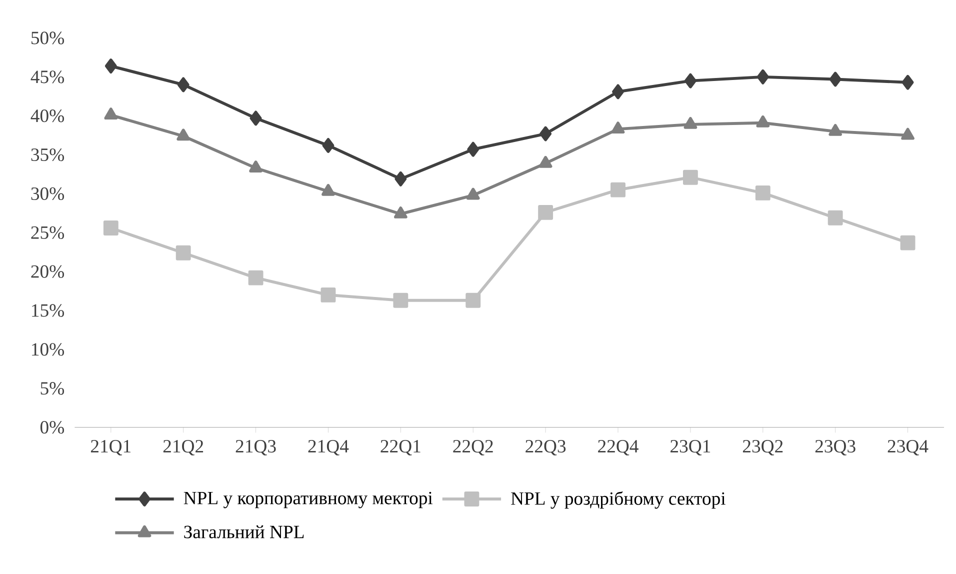 The image size is (956, 574). What do you see at coordinates (47, 116) in the screenshot?
I see `y-tick-label: 40%` at bounding box center [47, 116].